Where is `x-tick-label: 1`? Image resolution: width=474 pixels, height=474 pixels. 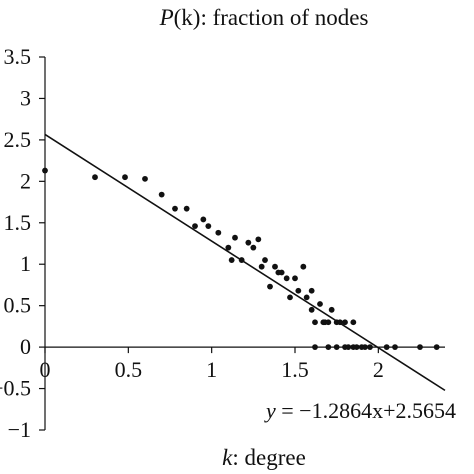
x-tick-label: 1 is located at coordinates (211, 369).